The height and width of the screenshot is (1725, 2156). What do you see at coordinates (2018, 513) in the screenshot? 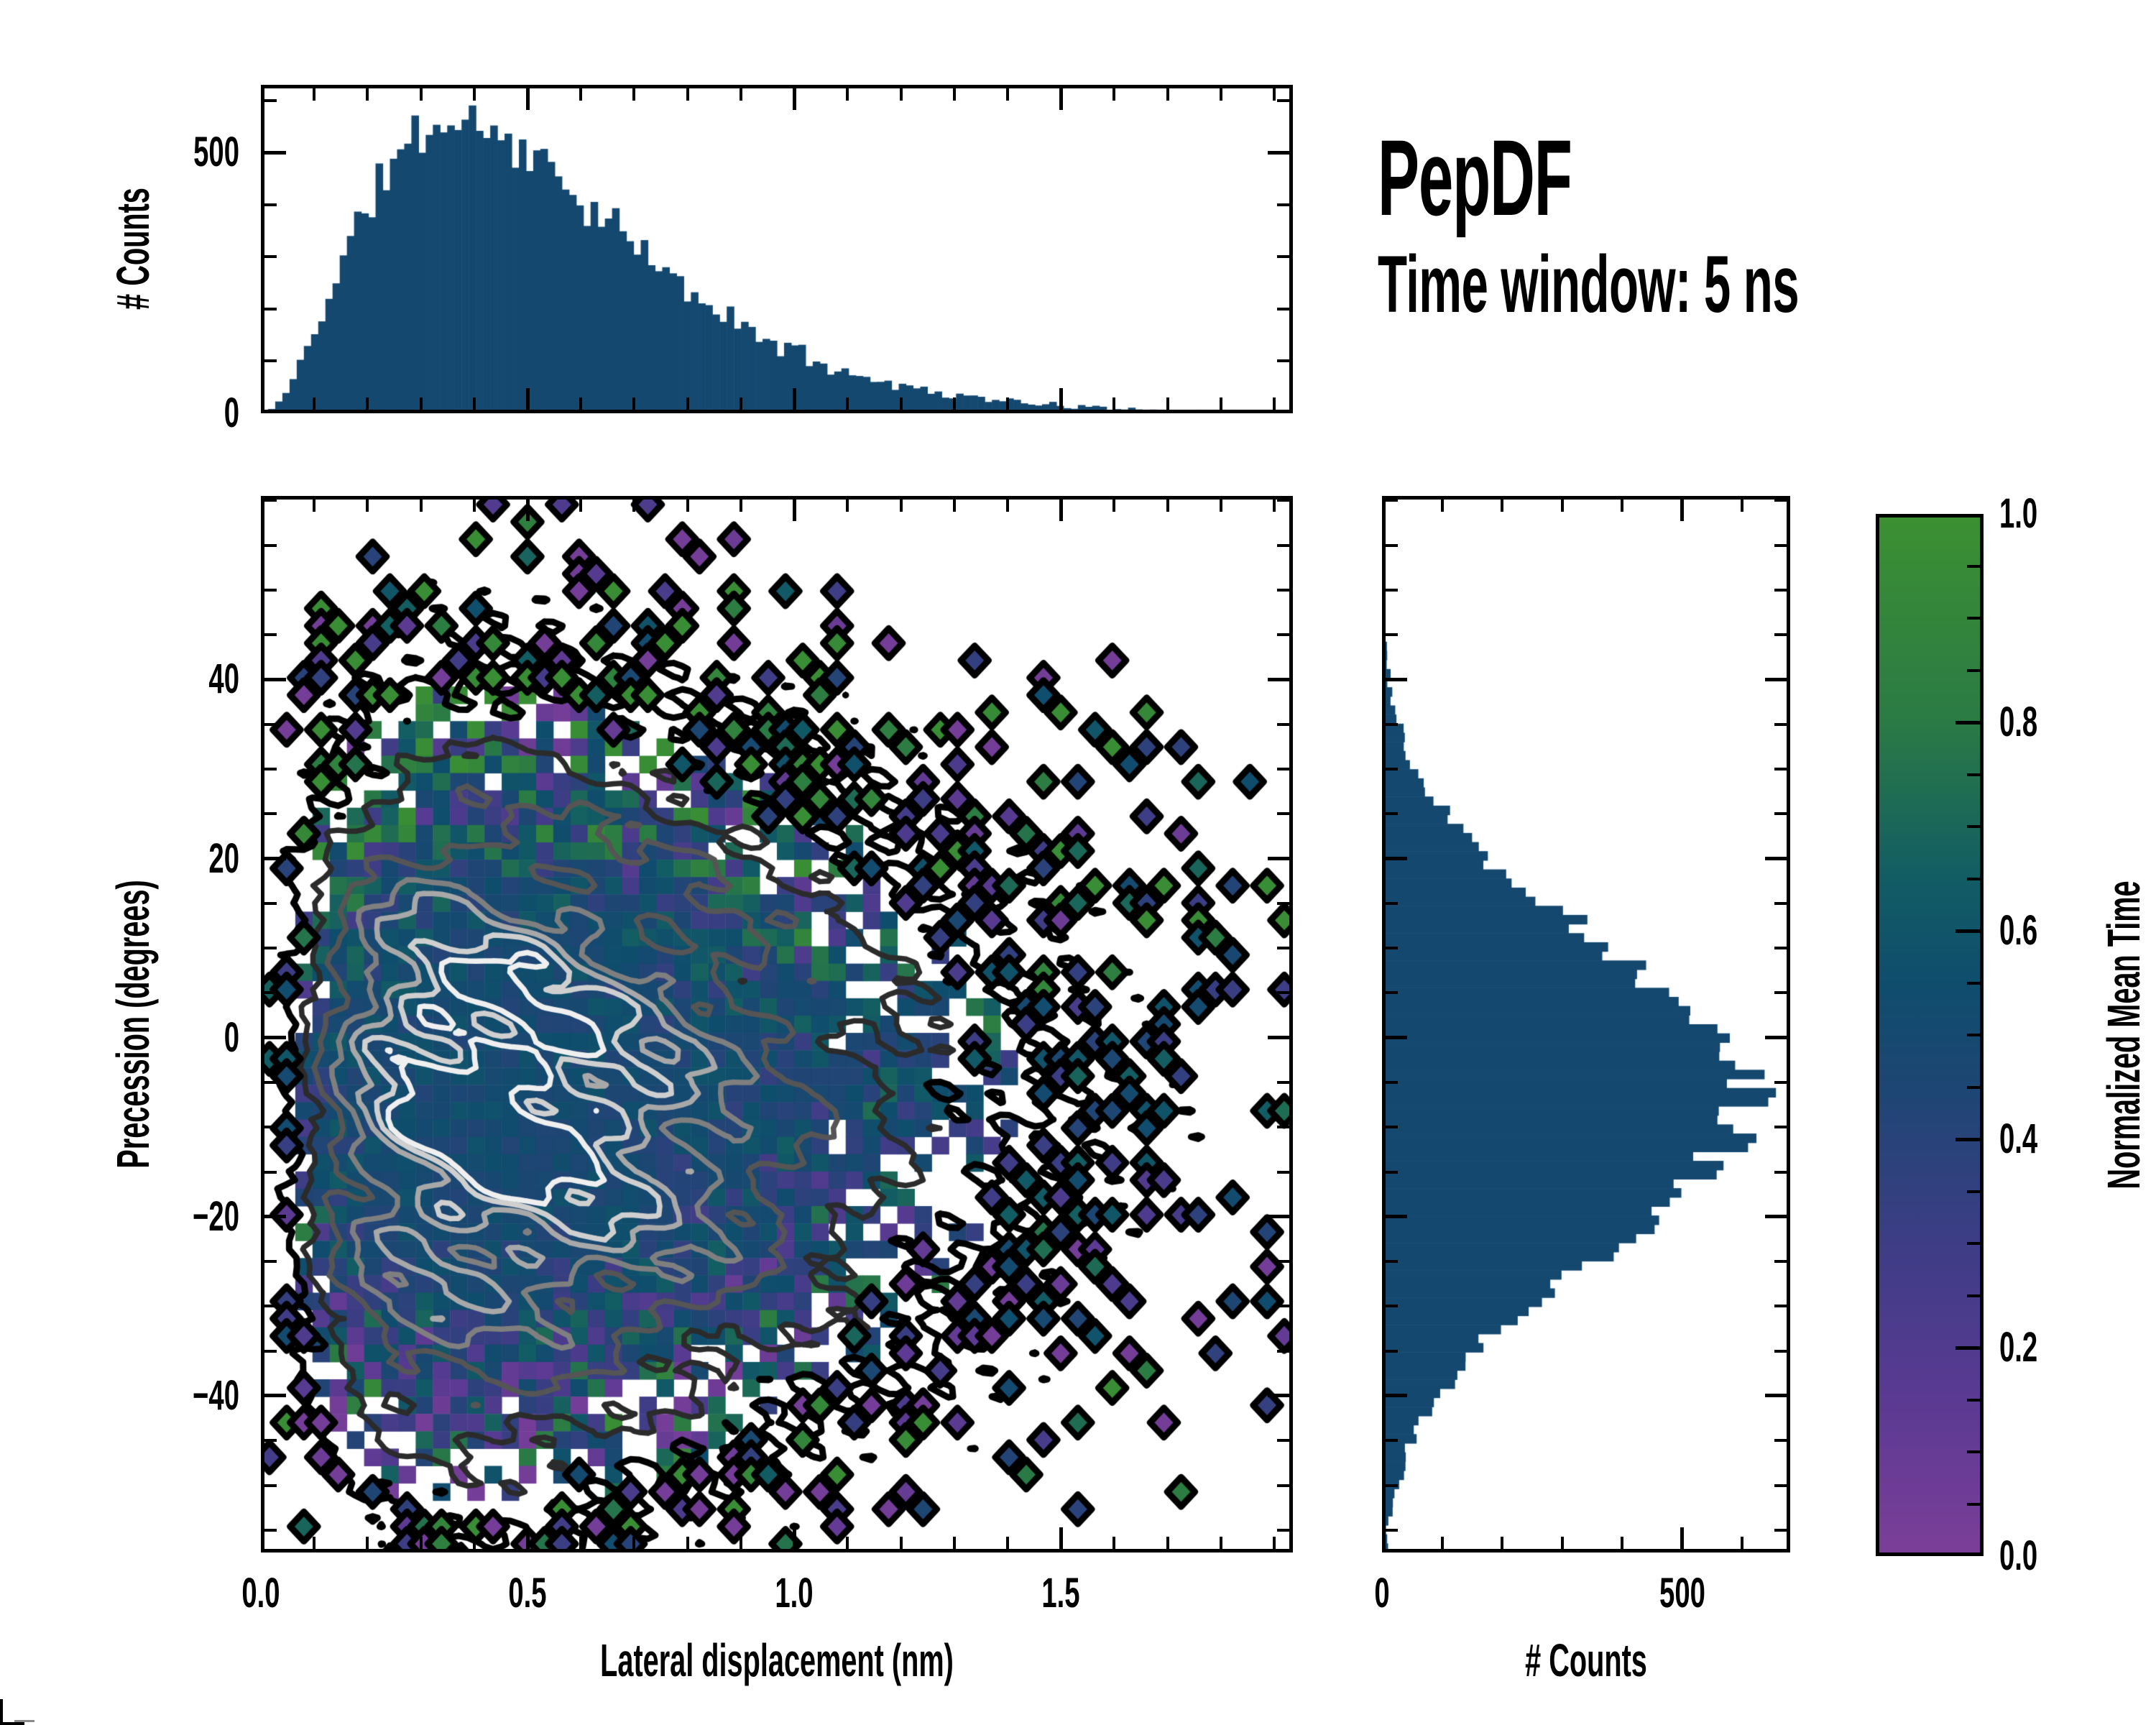
I see `colorbar-tick-label: 1.0` at bounding box center [2018, 513].